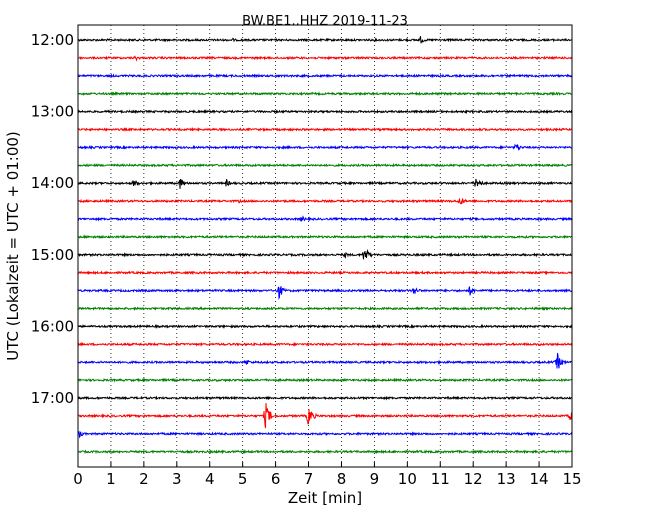 This screenshot has height=520, width=650. I want to click on chart-title: BW.BE1..HHZ 2019-11-23, so click(325, 21).